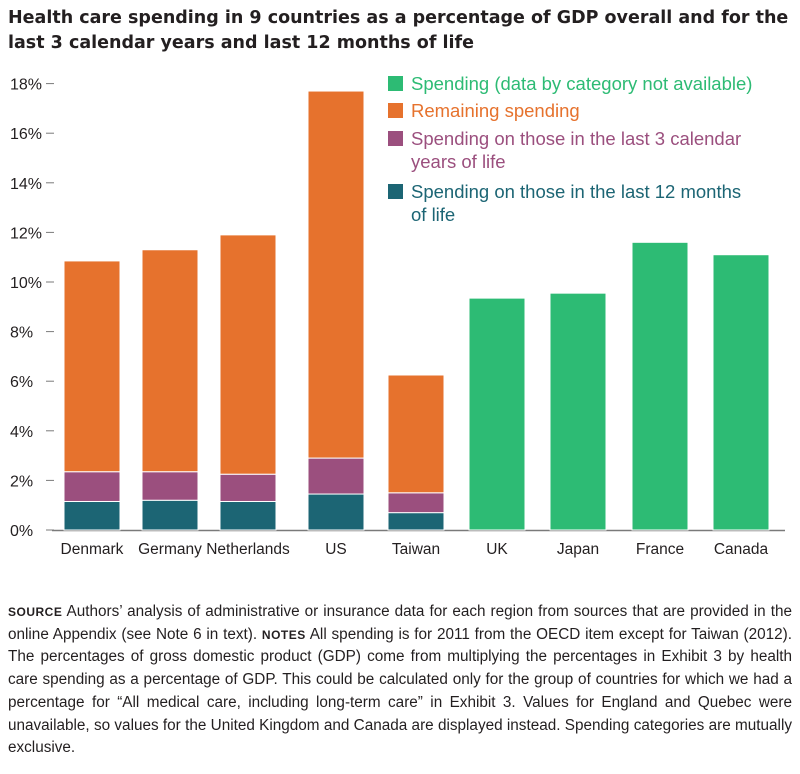 The width and height of the screenshot is (800, 774). Describe the element at coordinates (248, 549) in the screenshot. I see `x-tick-label: Netherlands` at that location.